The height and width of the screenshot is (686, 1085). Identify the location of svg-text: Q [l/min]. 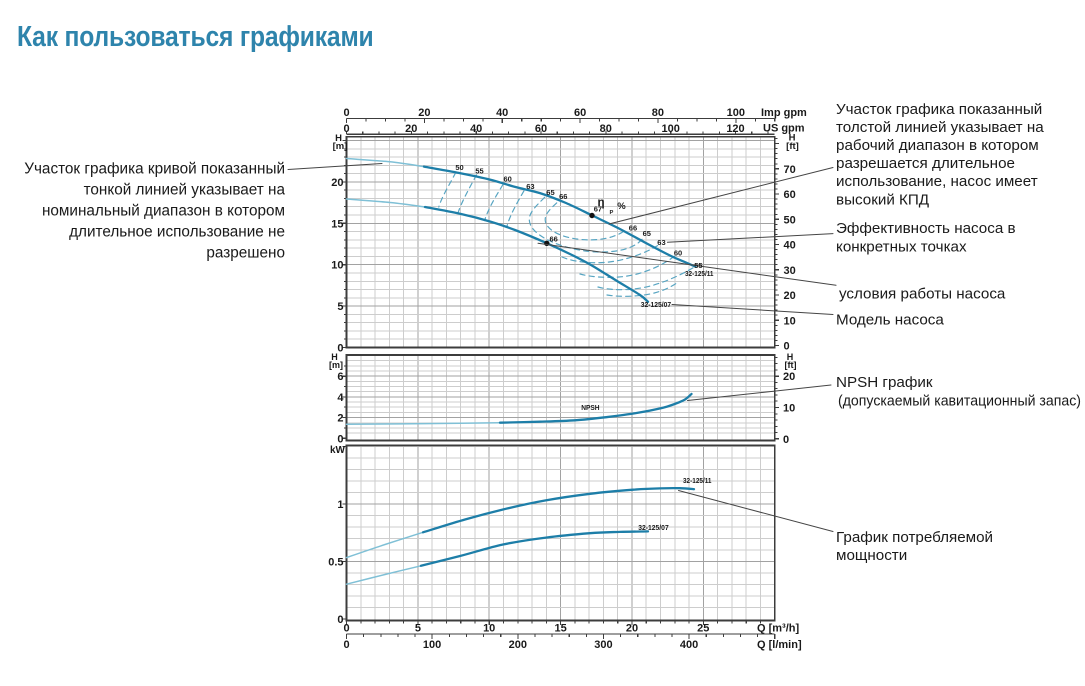
(779, 645).